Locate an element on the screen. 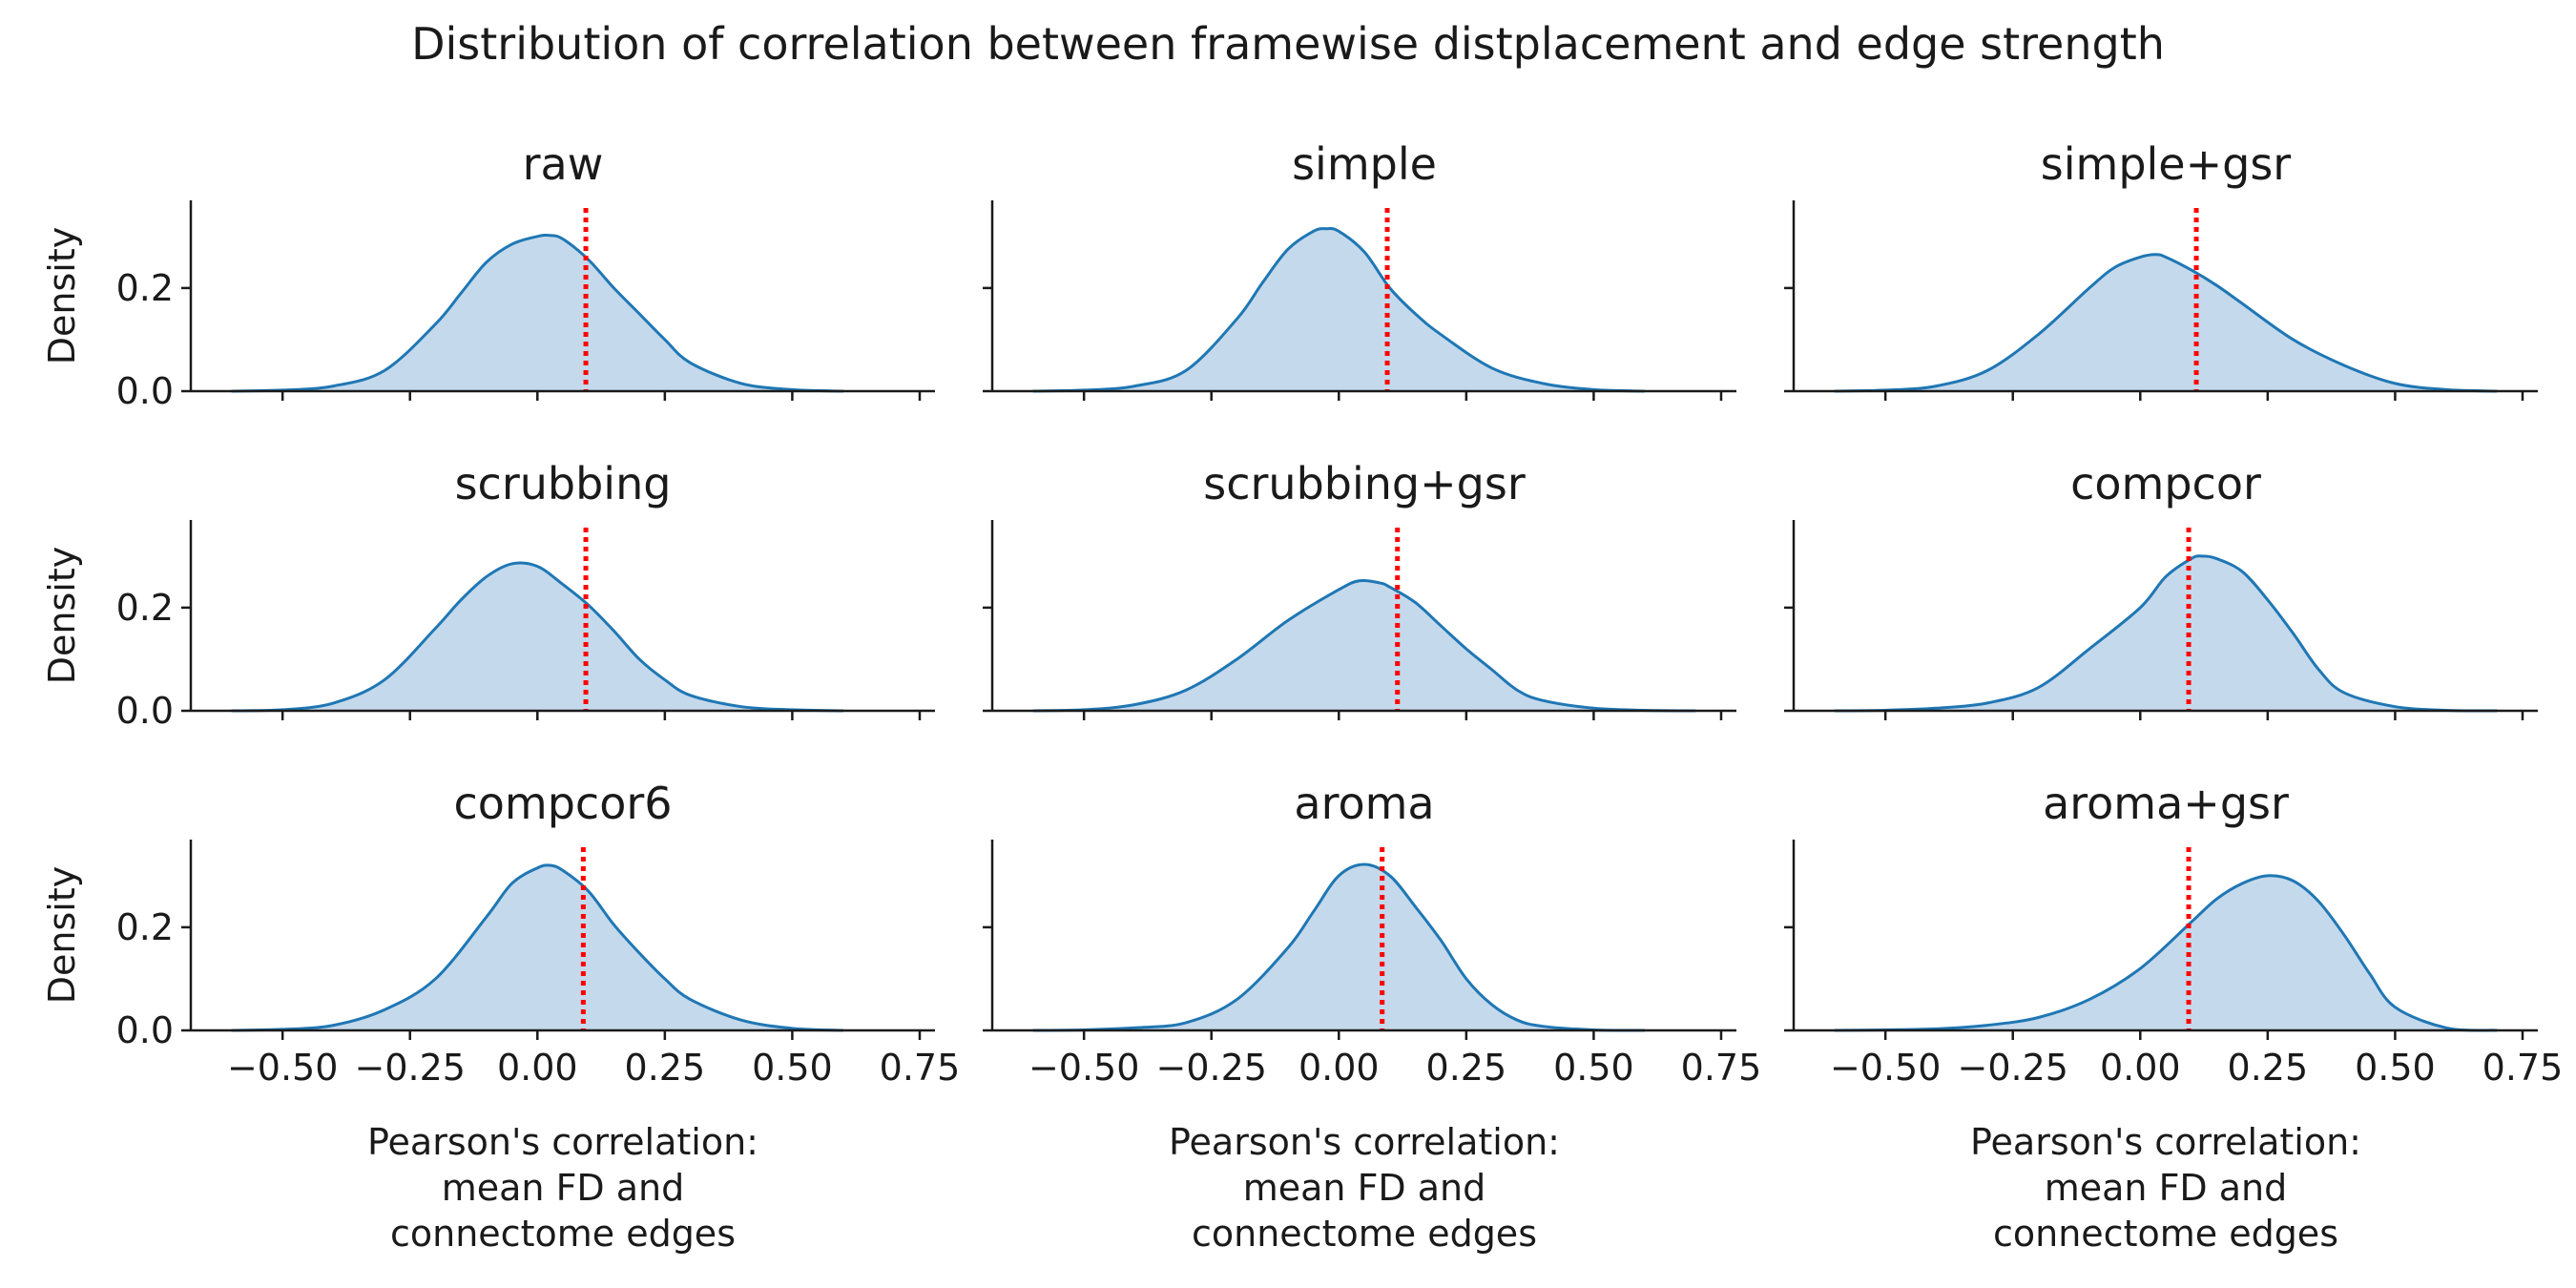 Image resolution: width=2576 pixels, height=1288 pixels. panel-title: aroma is located at coordinates (1364, 803).